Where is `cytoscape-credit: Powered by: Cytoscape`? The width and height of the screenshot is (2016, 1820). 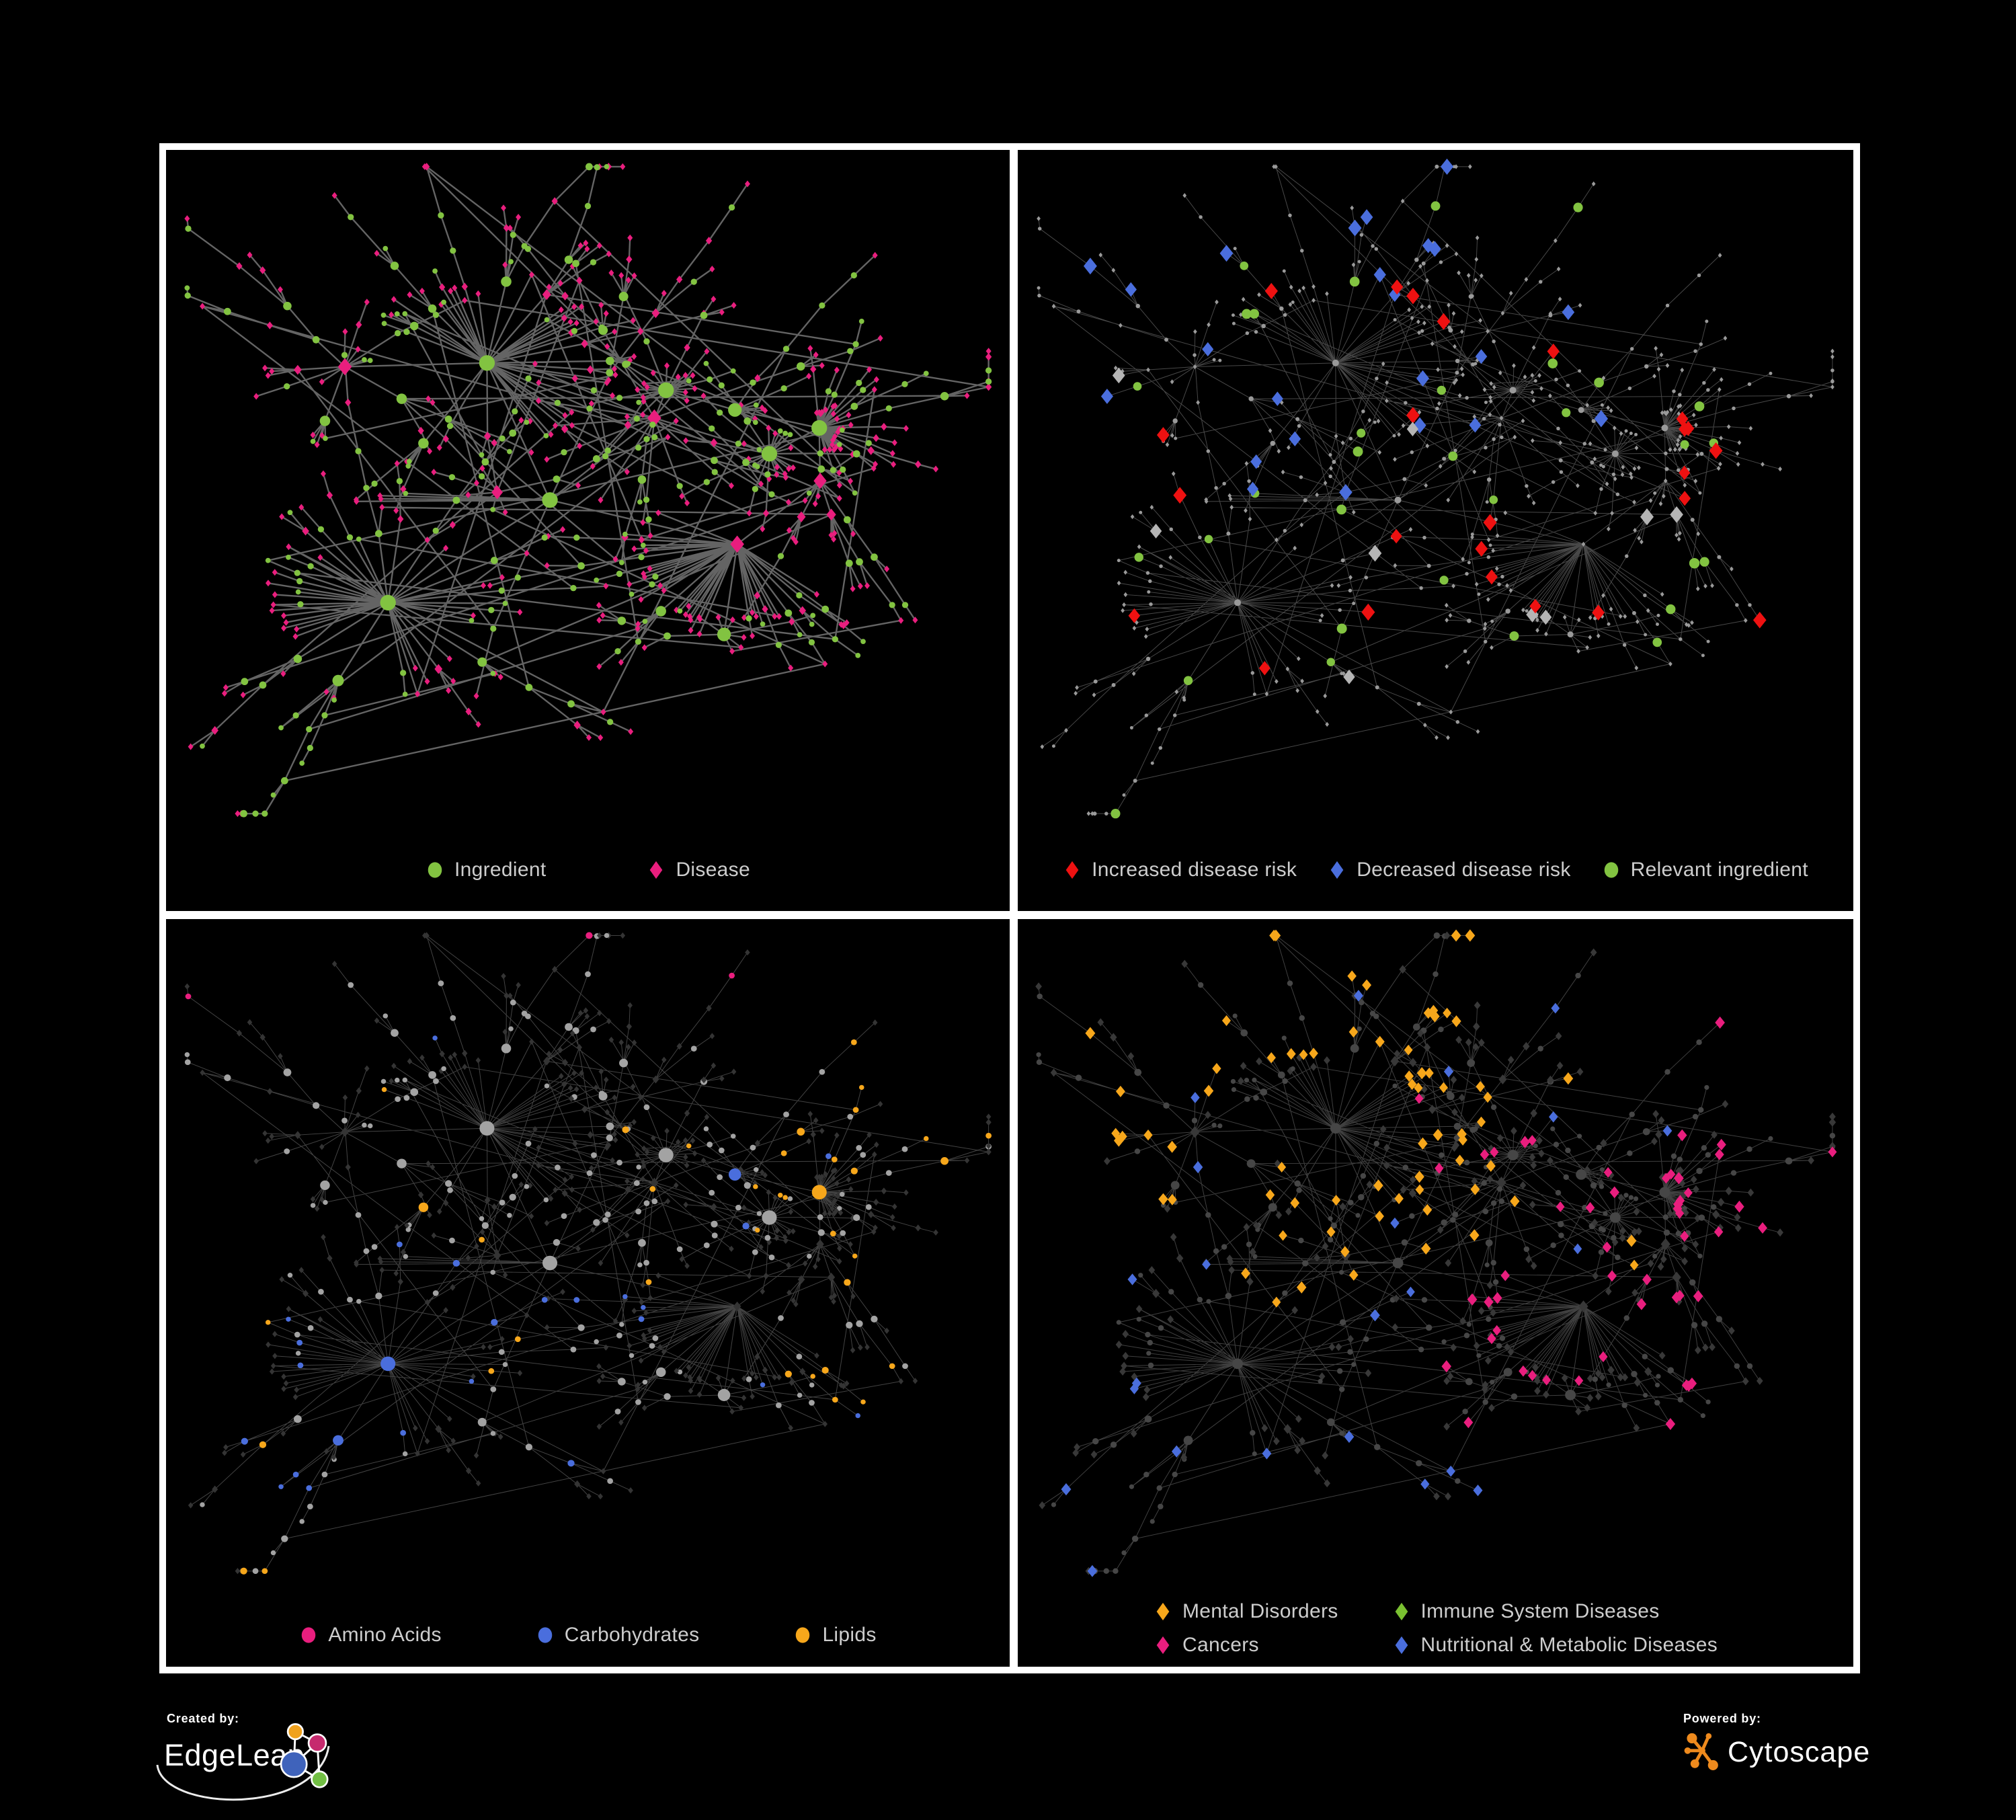
cytoscape-credit: Powered by: Cytoscape is located at coordinates (1790, 1752).